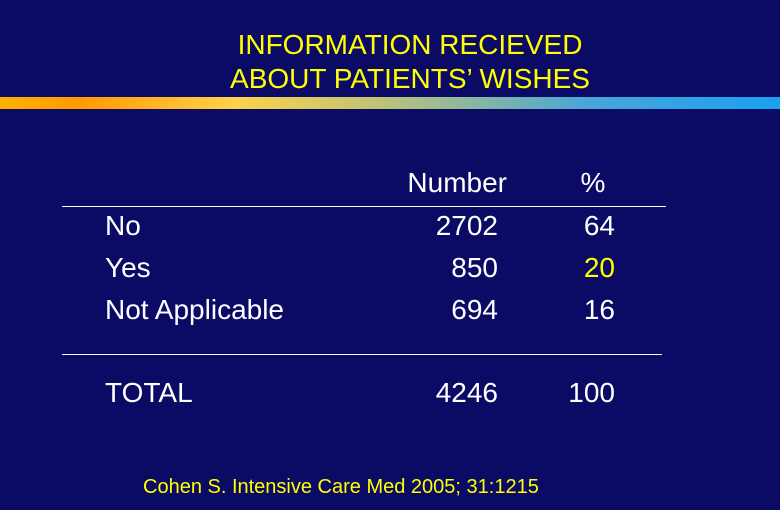 This screenshot has width=780, height=510. Describe the element at coordinates (390, 103) in the screenshot. I see `title-gradient-bar` at that location.